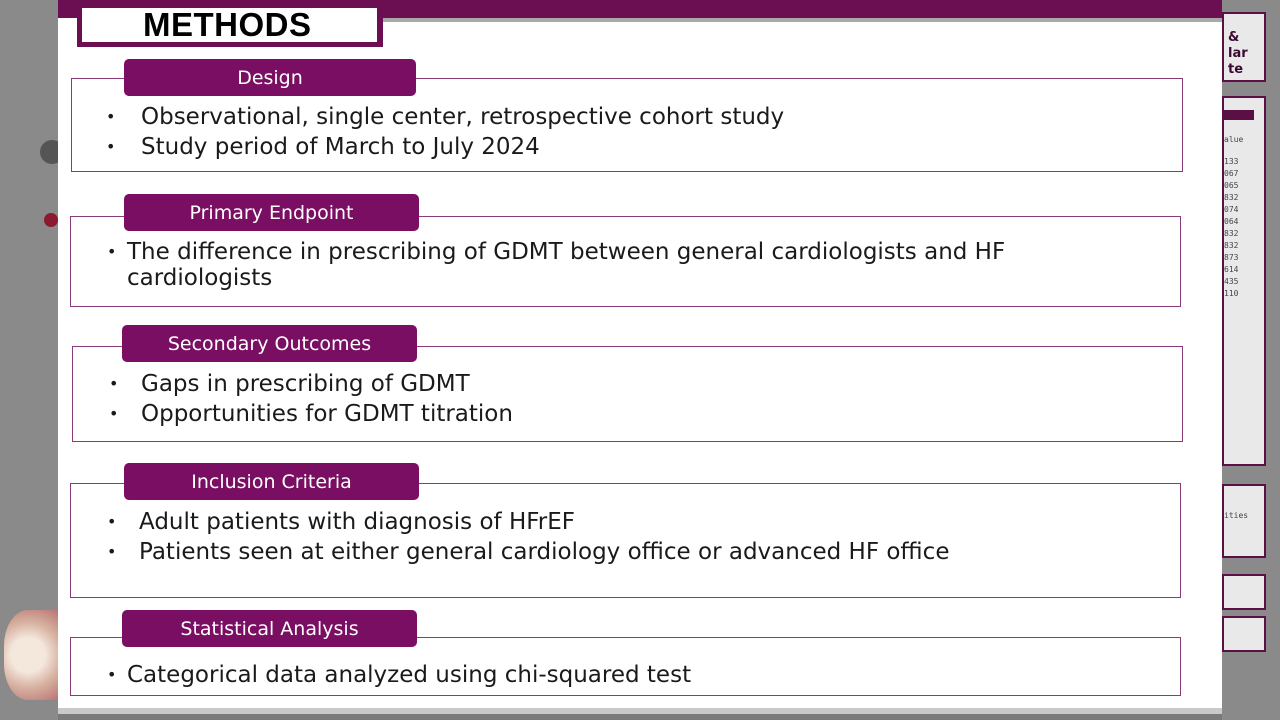 The height and width of the screenshot is (720, 1280). What do you see at coordinates (271, 481) in the screenshot?
I see `inclusion-criteria-heading: Inclusion Criteria` at bounding box center [271, 481].